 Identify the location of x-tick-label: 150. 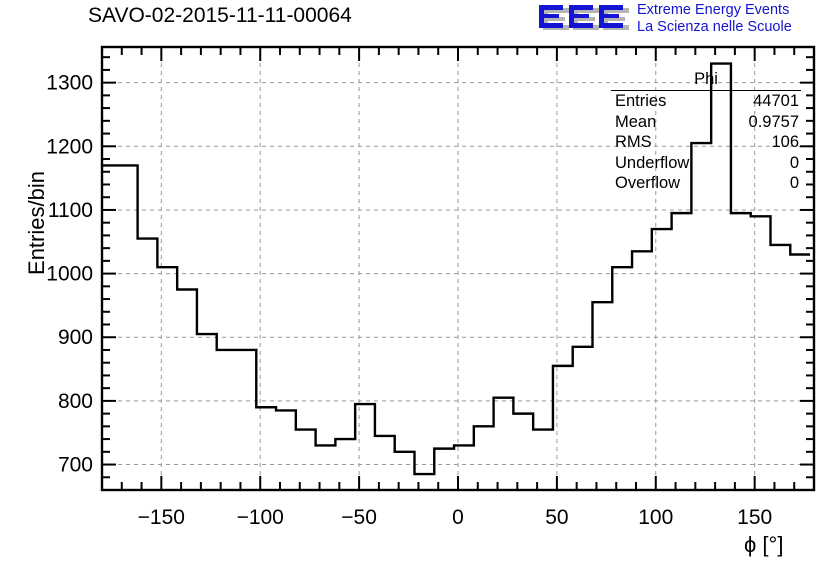
(754, 517).